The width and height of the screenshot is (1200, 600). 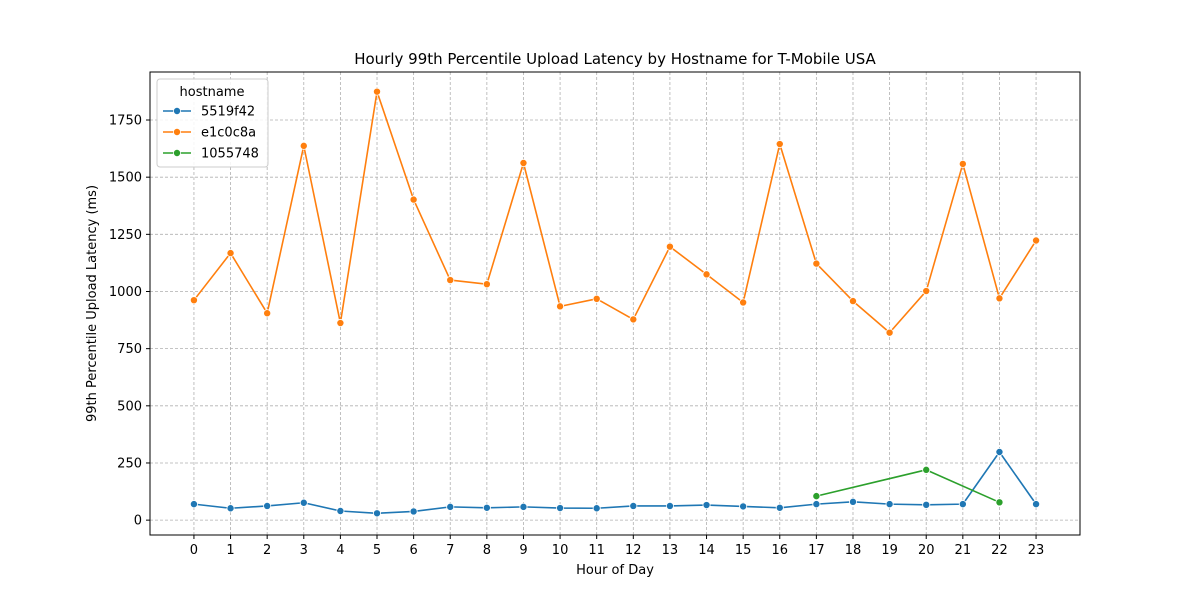 I want to click on x-tick-label: 5, so click(x=377, y=550).